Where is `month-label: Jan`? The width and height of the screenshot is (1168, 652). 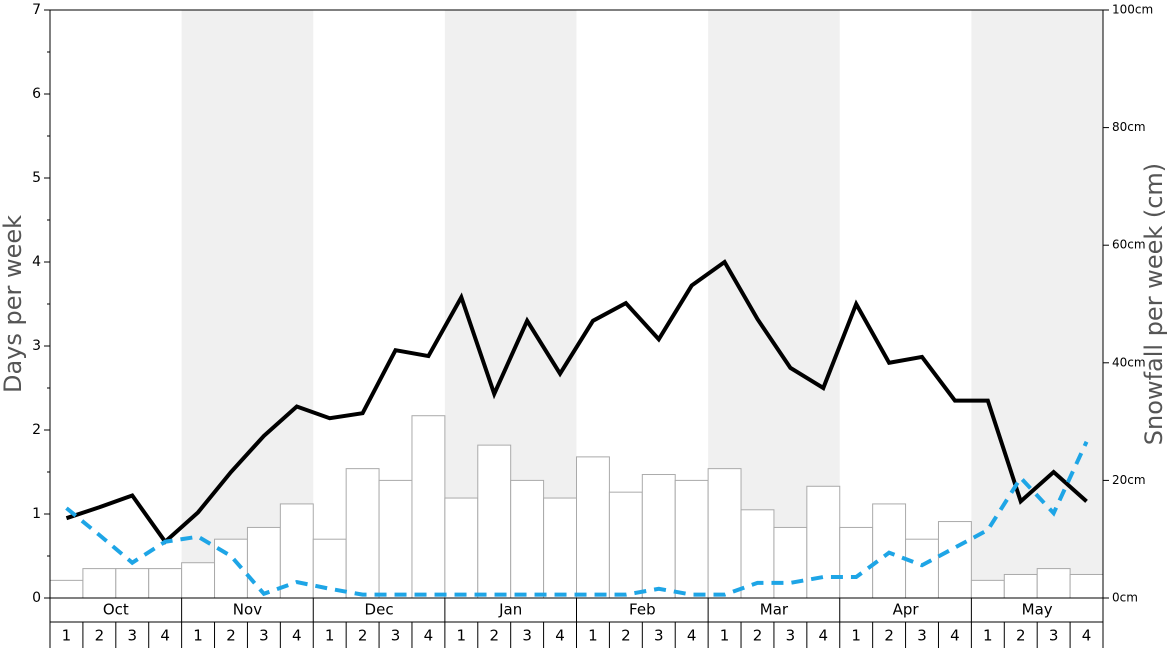 month-label: Jan is located at coordinates (510, 610).